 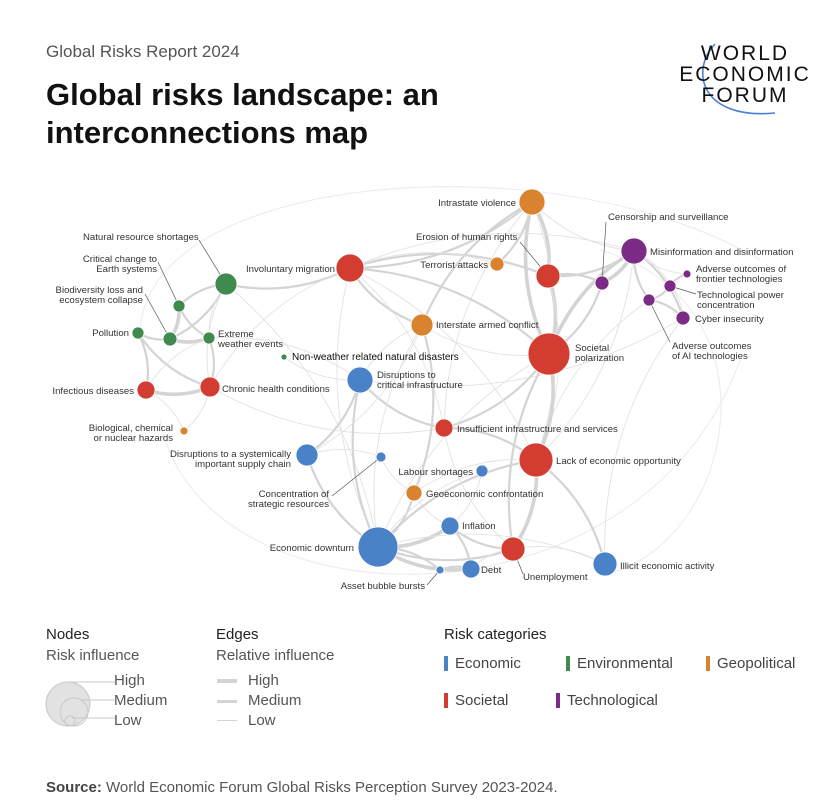 What do you see at coordinates (262, 720) in the screenshot?
I see `legend-edge-low: Low` at bounding box center [262, 720].